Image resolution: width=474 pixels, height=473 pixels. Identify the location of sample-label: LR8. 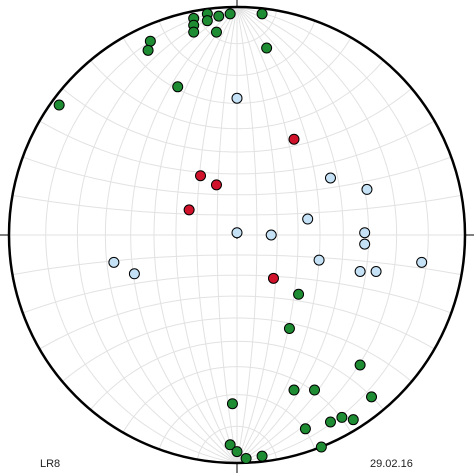
(50, 464).